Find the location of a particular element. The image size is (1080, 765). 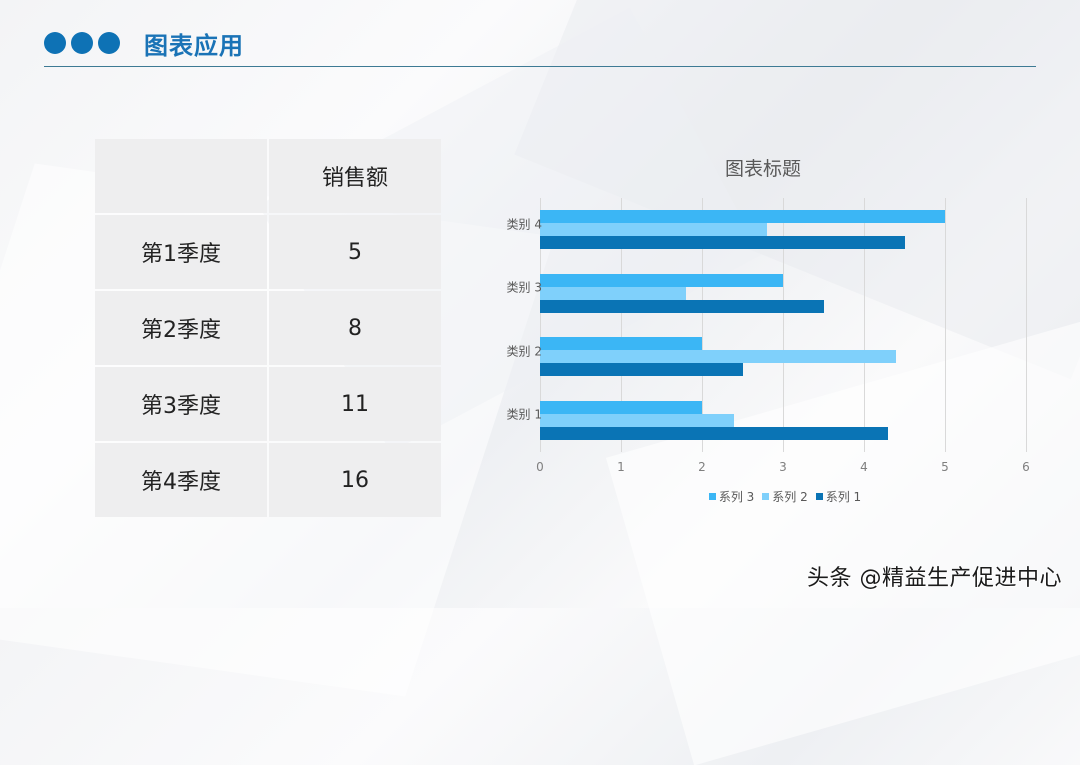

category-label: 类别 4 is located at coordinates (524, 224).